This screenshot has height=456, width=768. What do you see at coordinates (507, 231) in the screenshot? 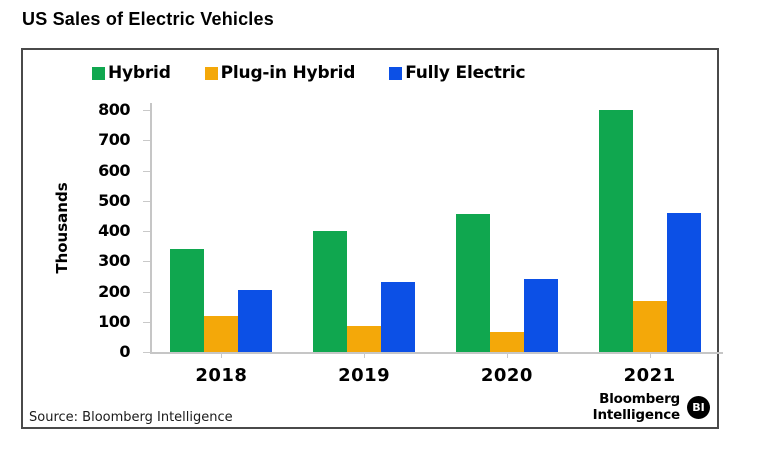
I see `bar-group-2020` at bounding box center [507, 231].